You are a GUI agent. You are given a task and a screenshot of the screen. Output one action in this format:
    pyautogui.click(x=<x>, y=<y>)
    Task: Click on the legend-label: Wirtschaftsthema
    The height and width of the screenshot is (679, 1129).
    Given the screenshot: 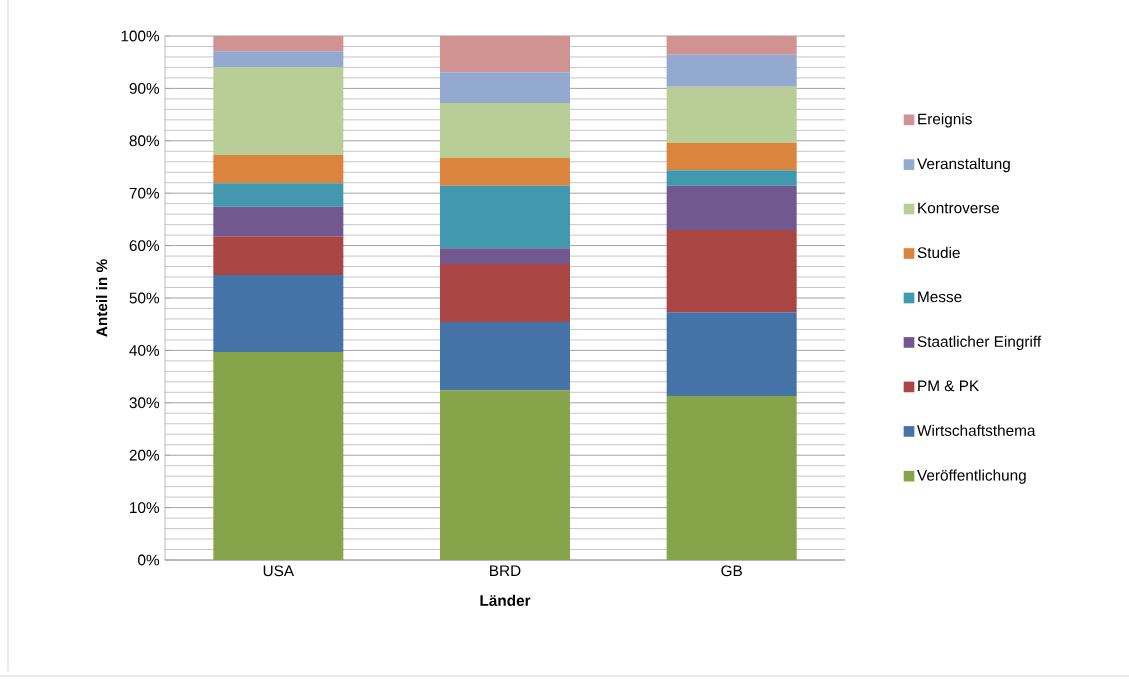 What is the action you would take?
    pyautogui.click(x=976, y=430)
    